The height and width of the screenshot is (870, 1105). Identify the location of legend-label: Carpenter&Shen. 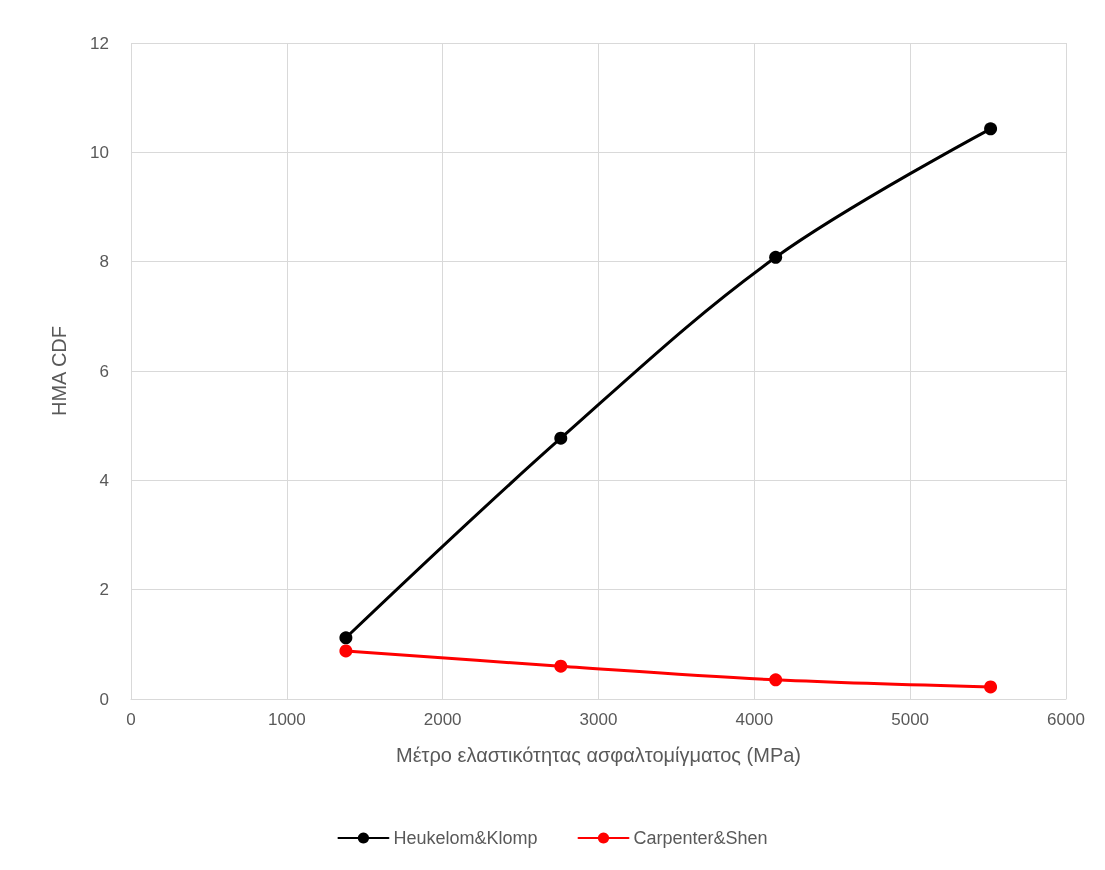
(700, 838).